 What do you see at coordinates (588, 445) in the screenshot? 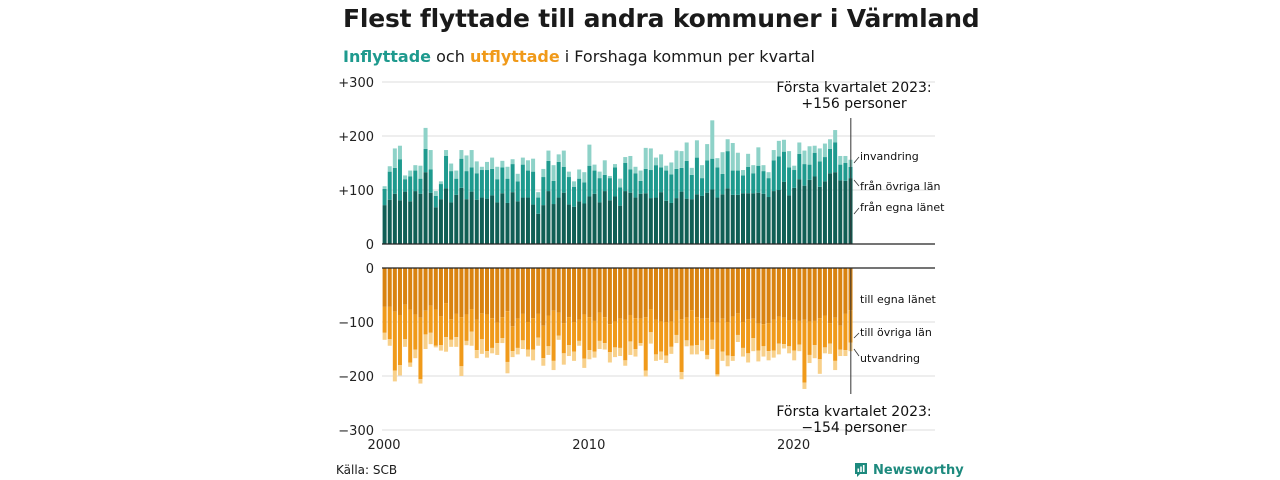
I see `x-tick: 2010` at bounding box center [588, 445].